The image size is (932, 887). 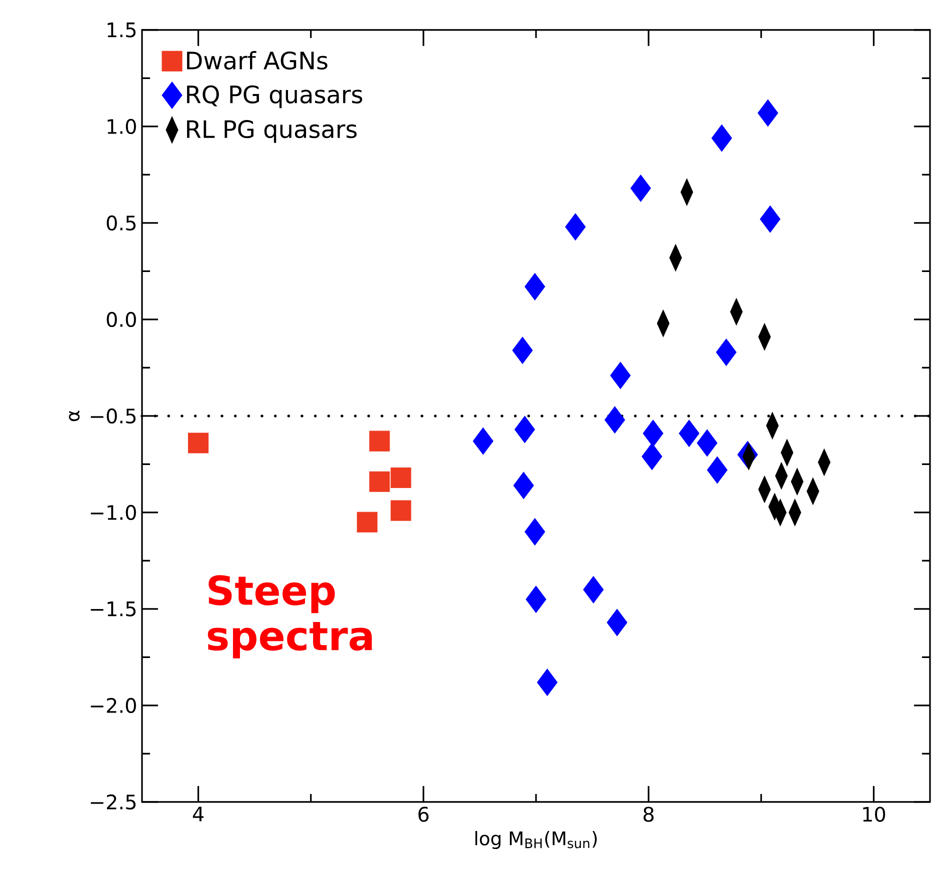 I want to click on y-tick-label: 1.0, so click(x=122, y=126).